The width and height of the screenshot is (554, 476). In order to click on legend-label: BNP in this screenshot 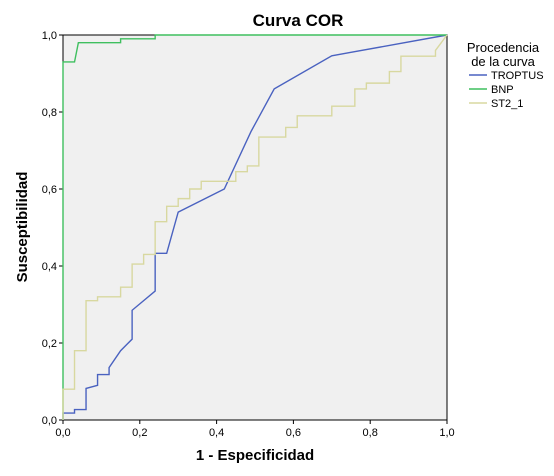, I will do `click(502, 90)`.